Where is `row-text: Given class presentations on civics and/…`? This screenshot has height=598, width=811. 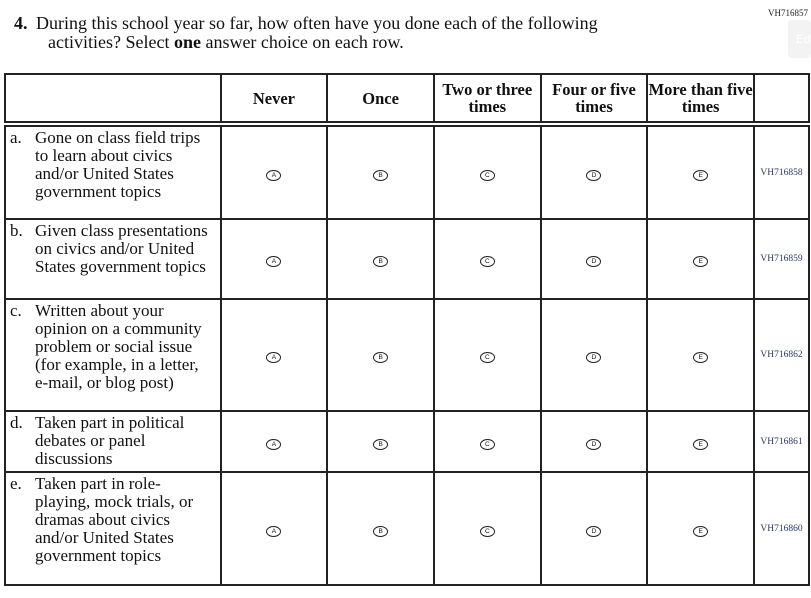
row-text: Given class presentations on civics and/… is located at coordinates (121, 248).